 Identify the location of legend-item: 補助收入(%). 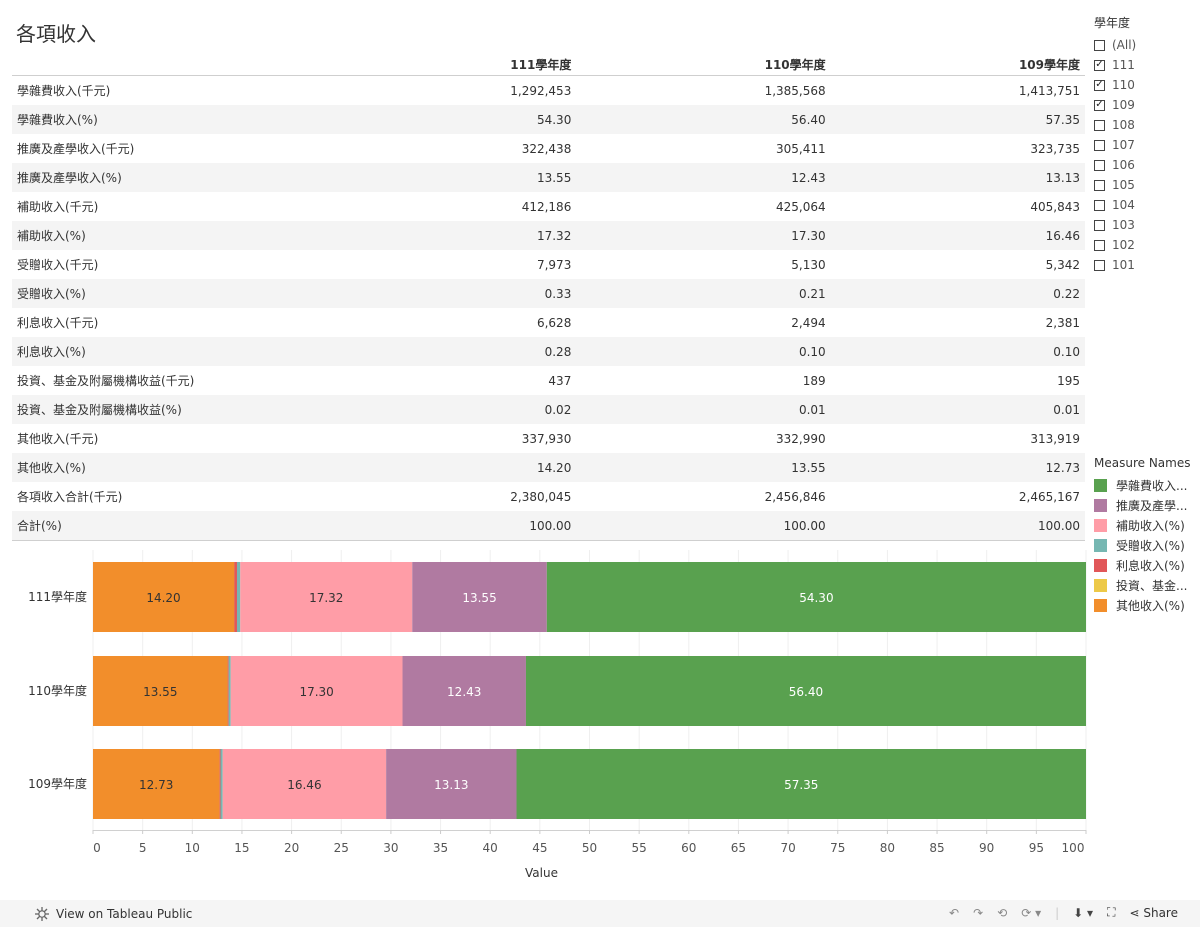
(1142, 525).